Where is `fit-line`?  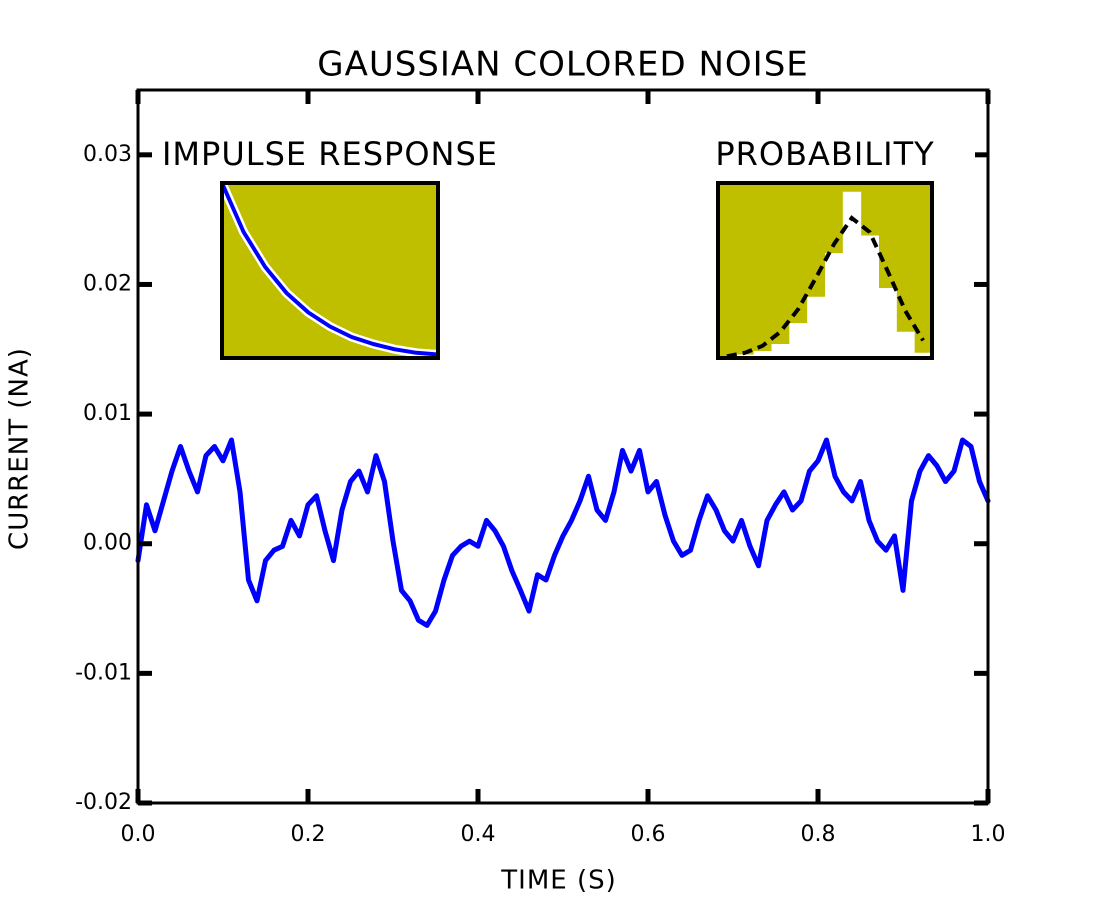 fit-line is located at coordinates (825, 287).